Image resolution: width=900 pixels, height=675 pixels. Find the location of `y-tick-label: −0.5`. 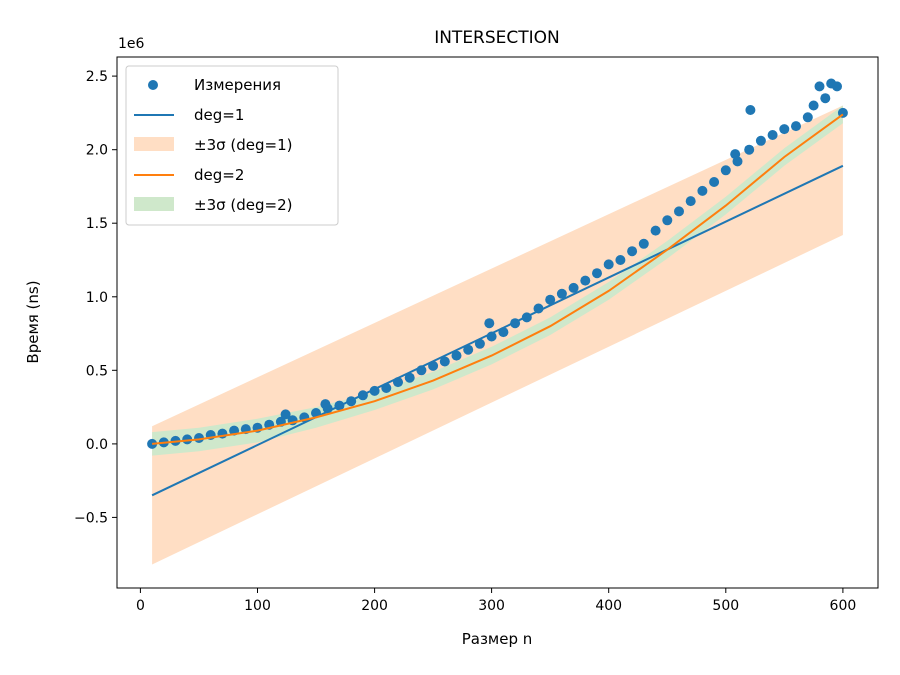

y-tick-label: −0.5 is located at coordinates (91, 518).